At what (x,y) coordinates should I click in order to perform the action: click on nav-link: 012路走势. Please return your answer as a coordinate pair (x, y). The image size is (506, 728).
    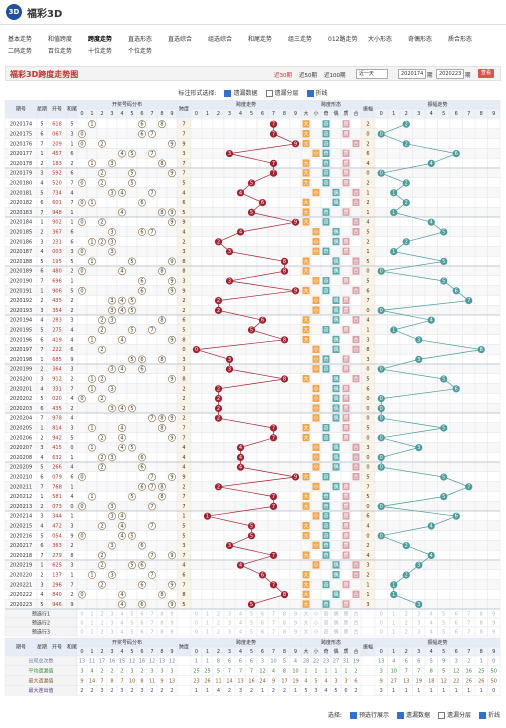
    Looking at the image, I should click on (343, 39).